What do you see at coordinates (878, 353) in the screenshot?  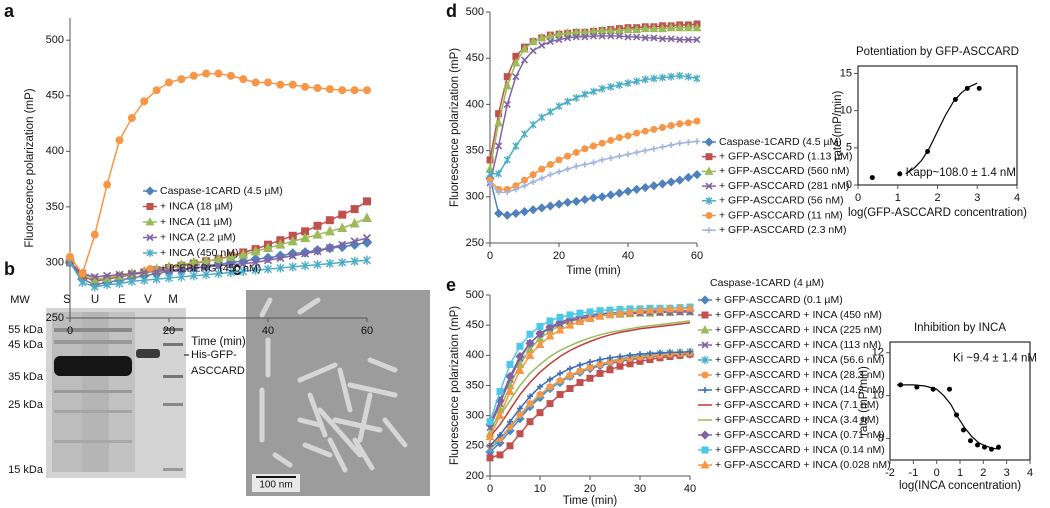 I see `y-tick-label: 12` at bounding box center [878, 353].